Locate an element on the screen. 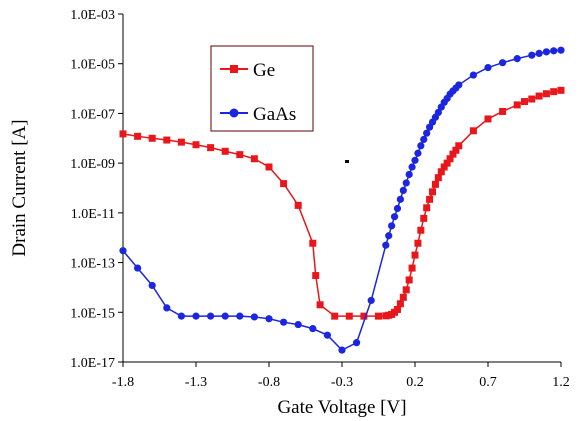 The height and width of the screenshot is (421, 578). y-tick-label: 1.0E-17 is located at coordinates (92, 363).